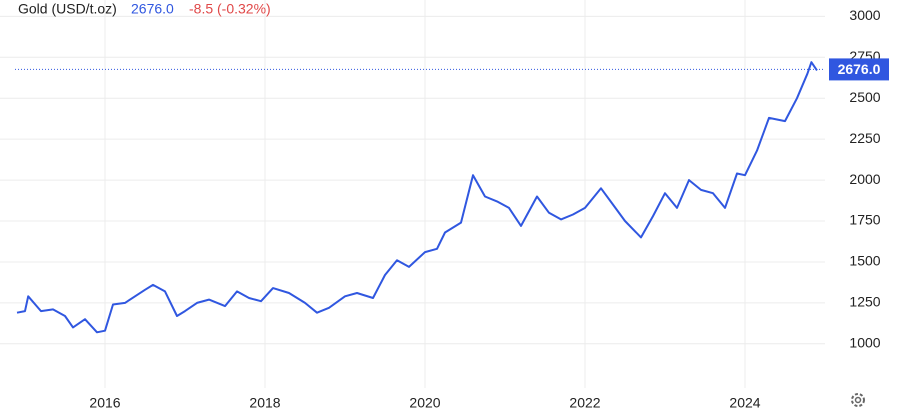 This screenshot has width=900, height=419. What do you see at coordinates (584, 403) in the screenshot?
I see `x-tick-label: 2022` at bounding box center [584, 403].